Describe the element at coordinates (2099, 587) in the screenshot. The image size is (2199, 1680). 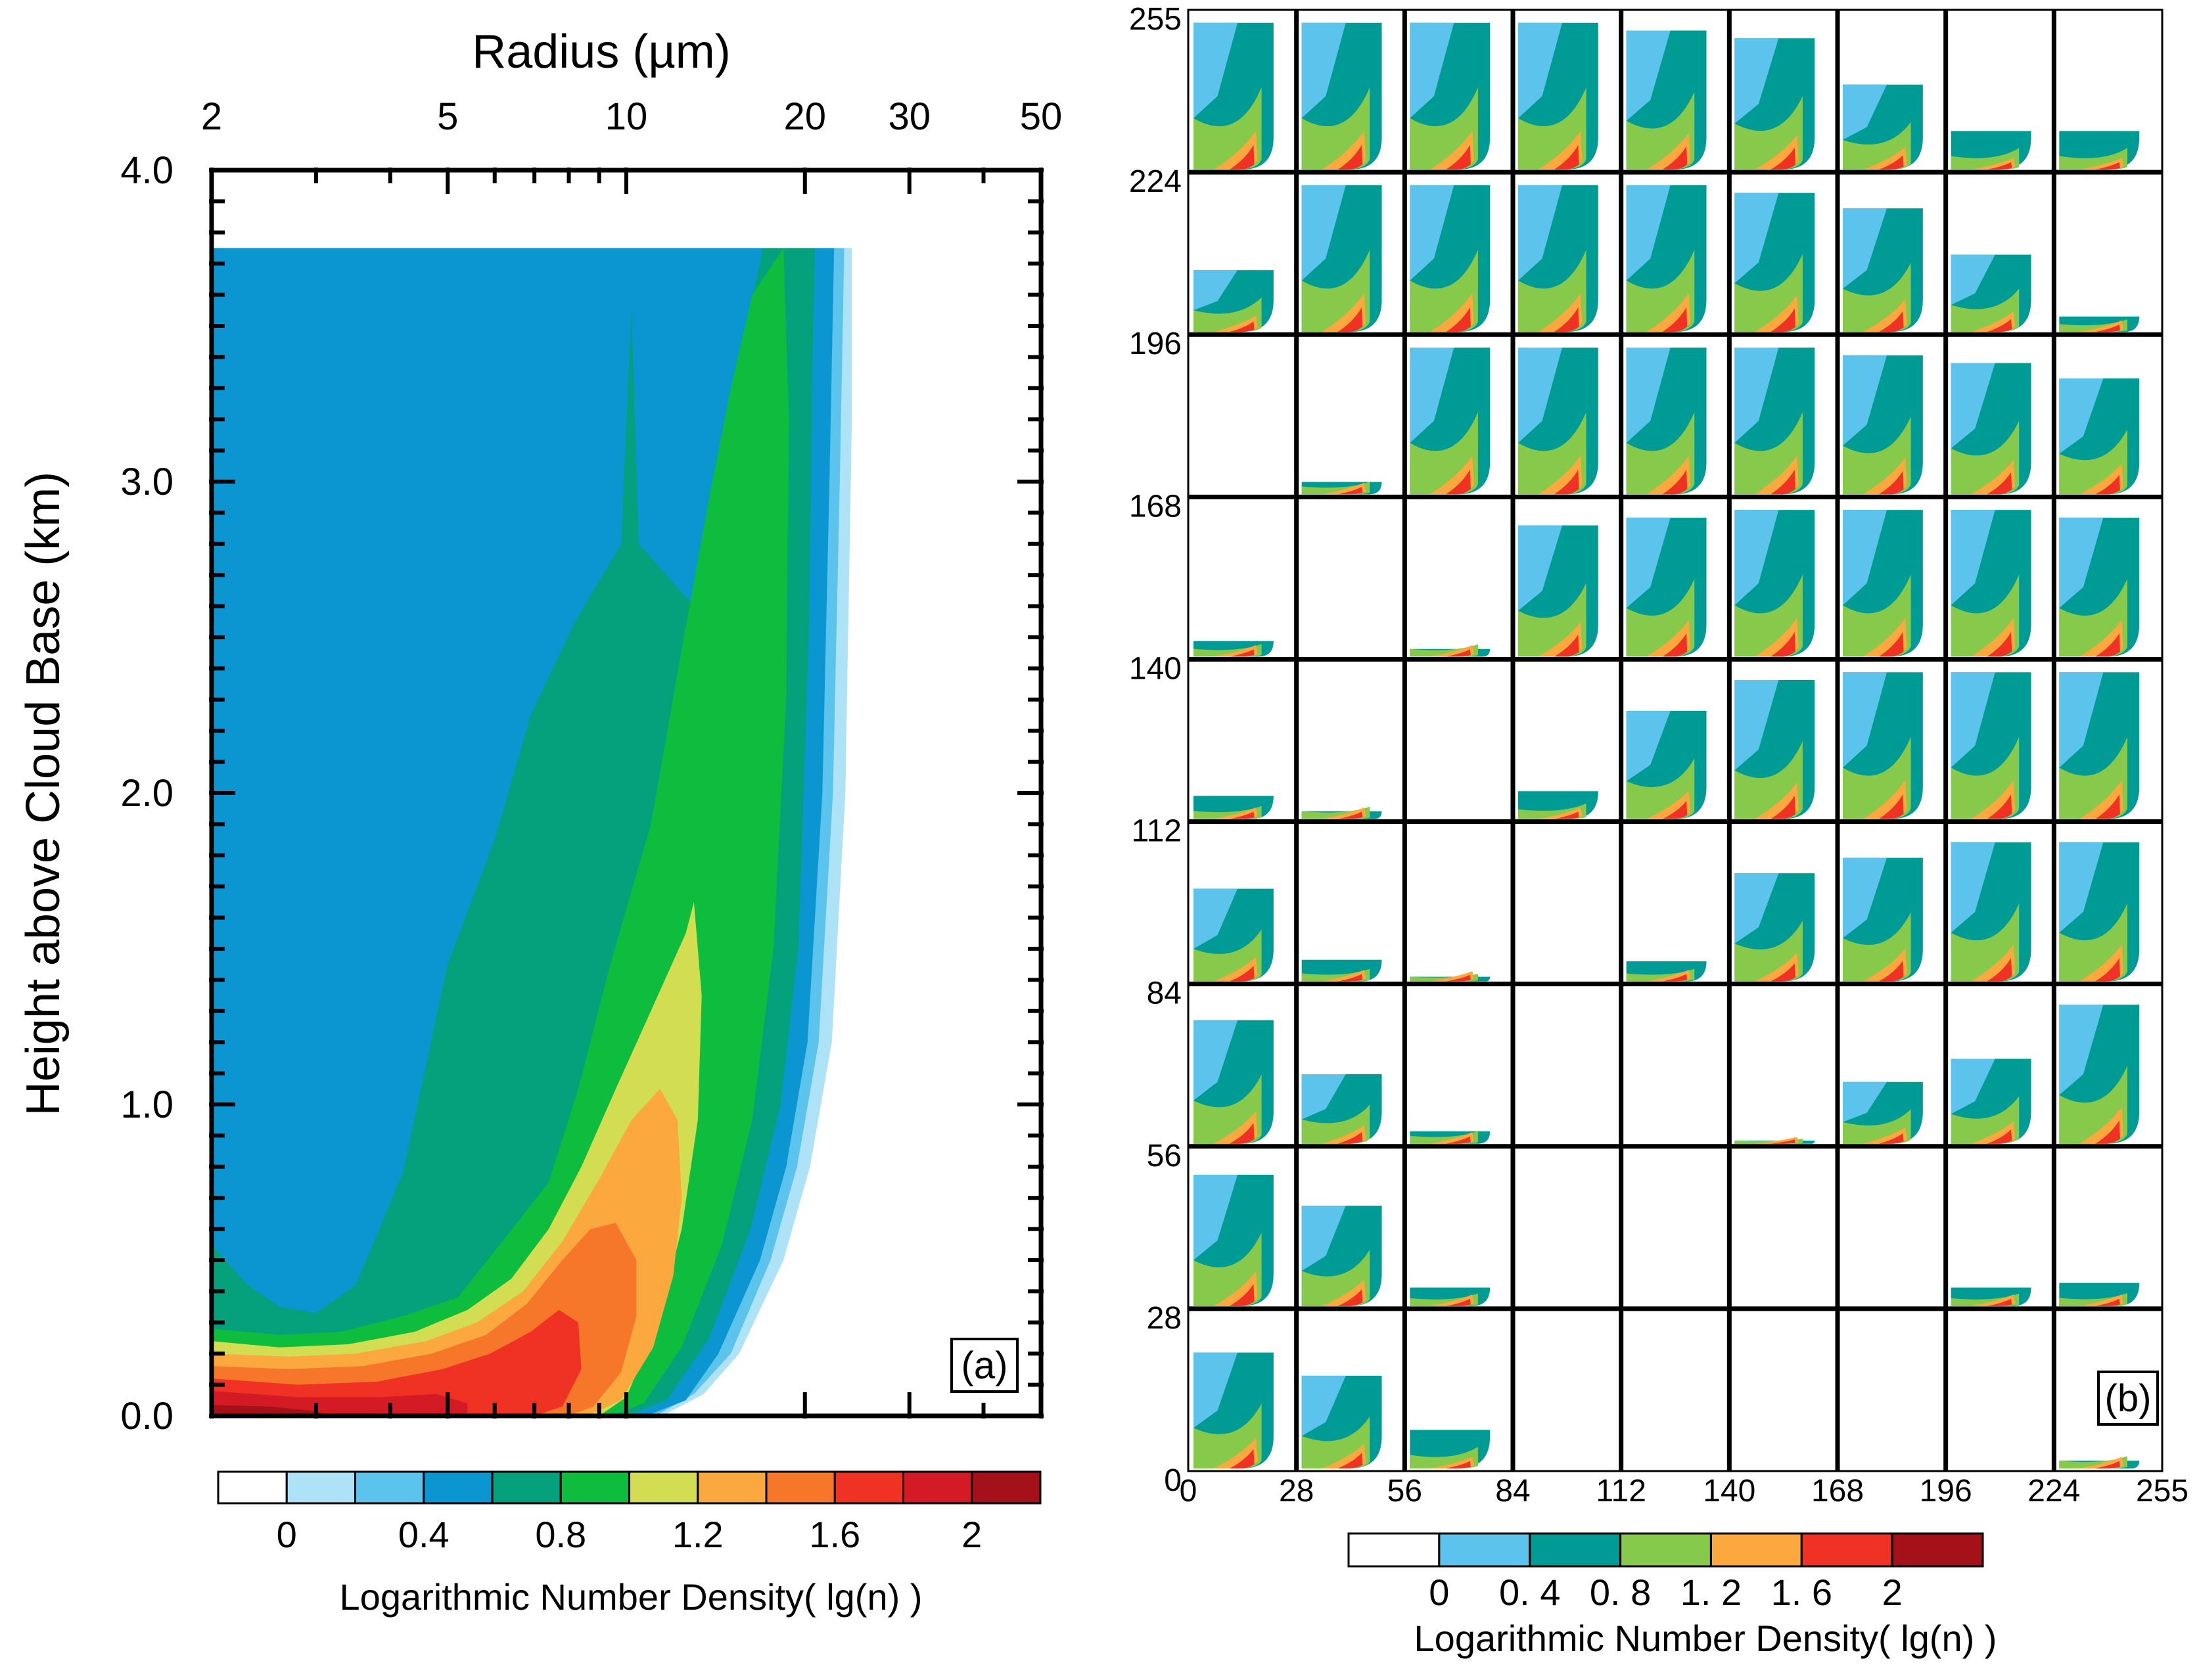
I see `cell-r3-c8` at that location.